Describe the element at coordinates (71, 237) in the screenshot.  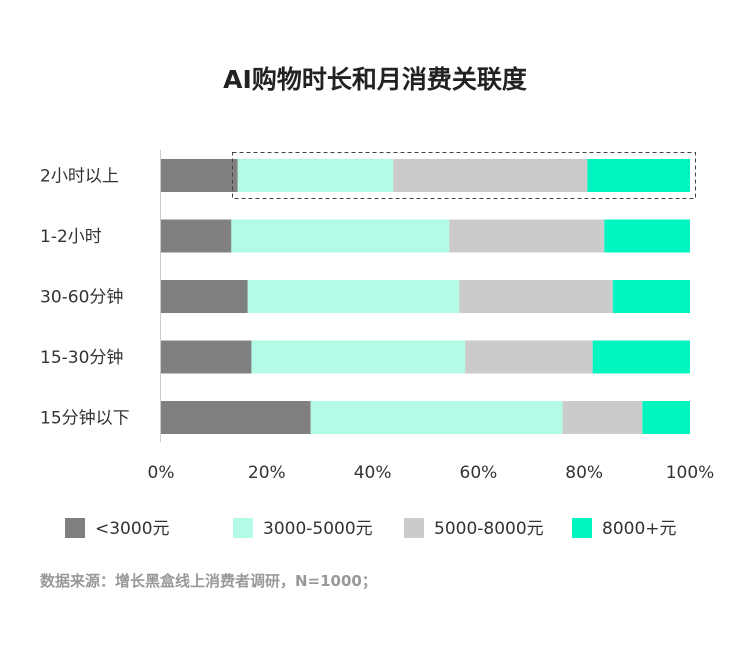
I see `category-label: 1-2小时` at that location.